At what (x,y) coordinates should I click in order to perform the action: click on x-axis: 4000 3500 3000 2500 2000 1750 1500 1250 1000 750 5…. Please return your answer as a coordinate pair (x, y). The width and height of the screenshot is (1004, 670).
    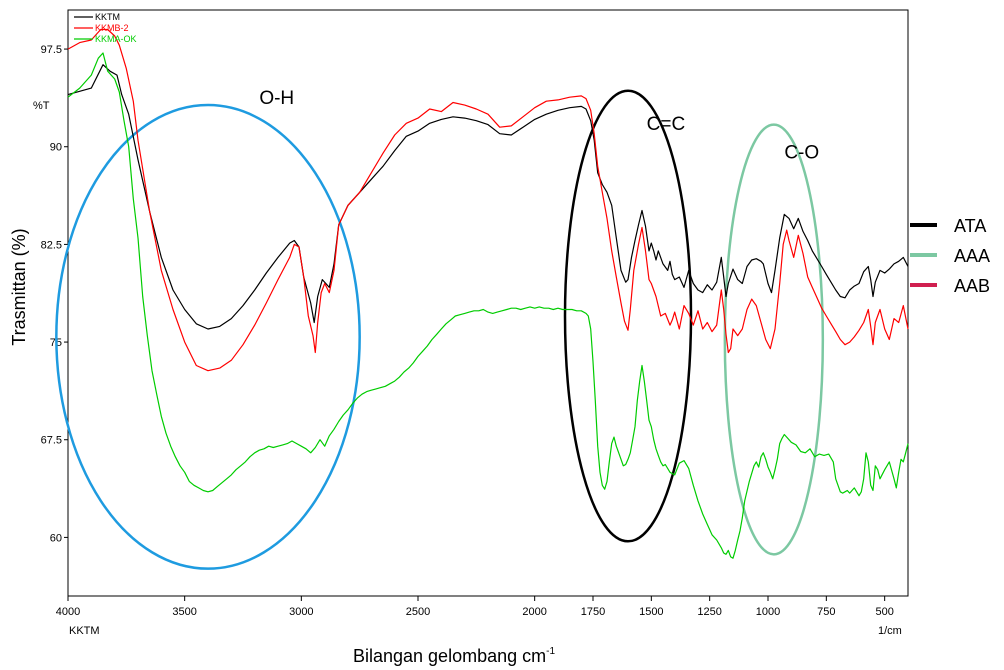
    Looking at the image, I should click on (475, 607).